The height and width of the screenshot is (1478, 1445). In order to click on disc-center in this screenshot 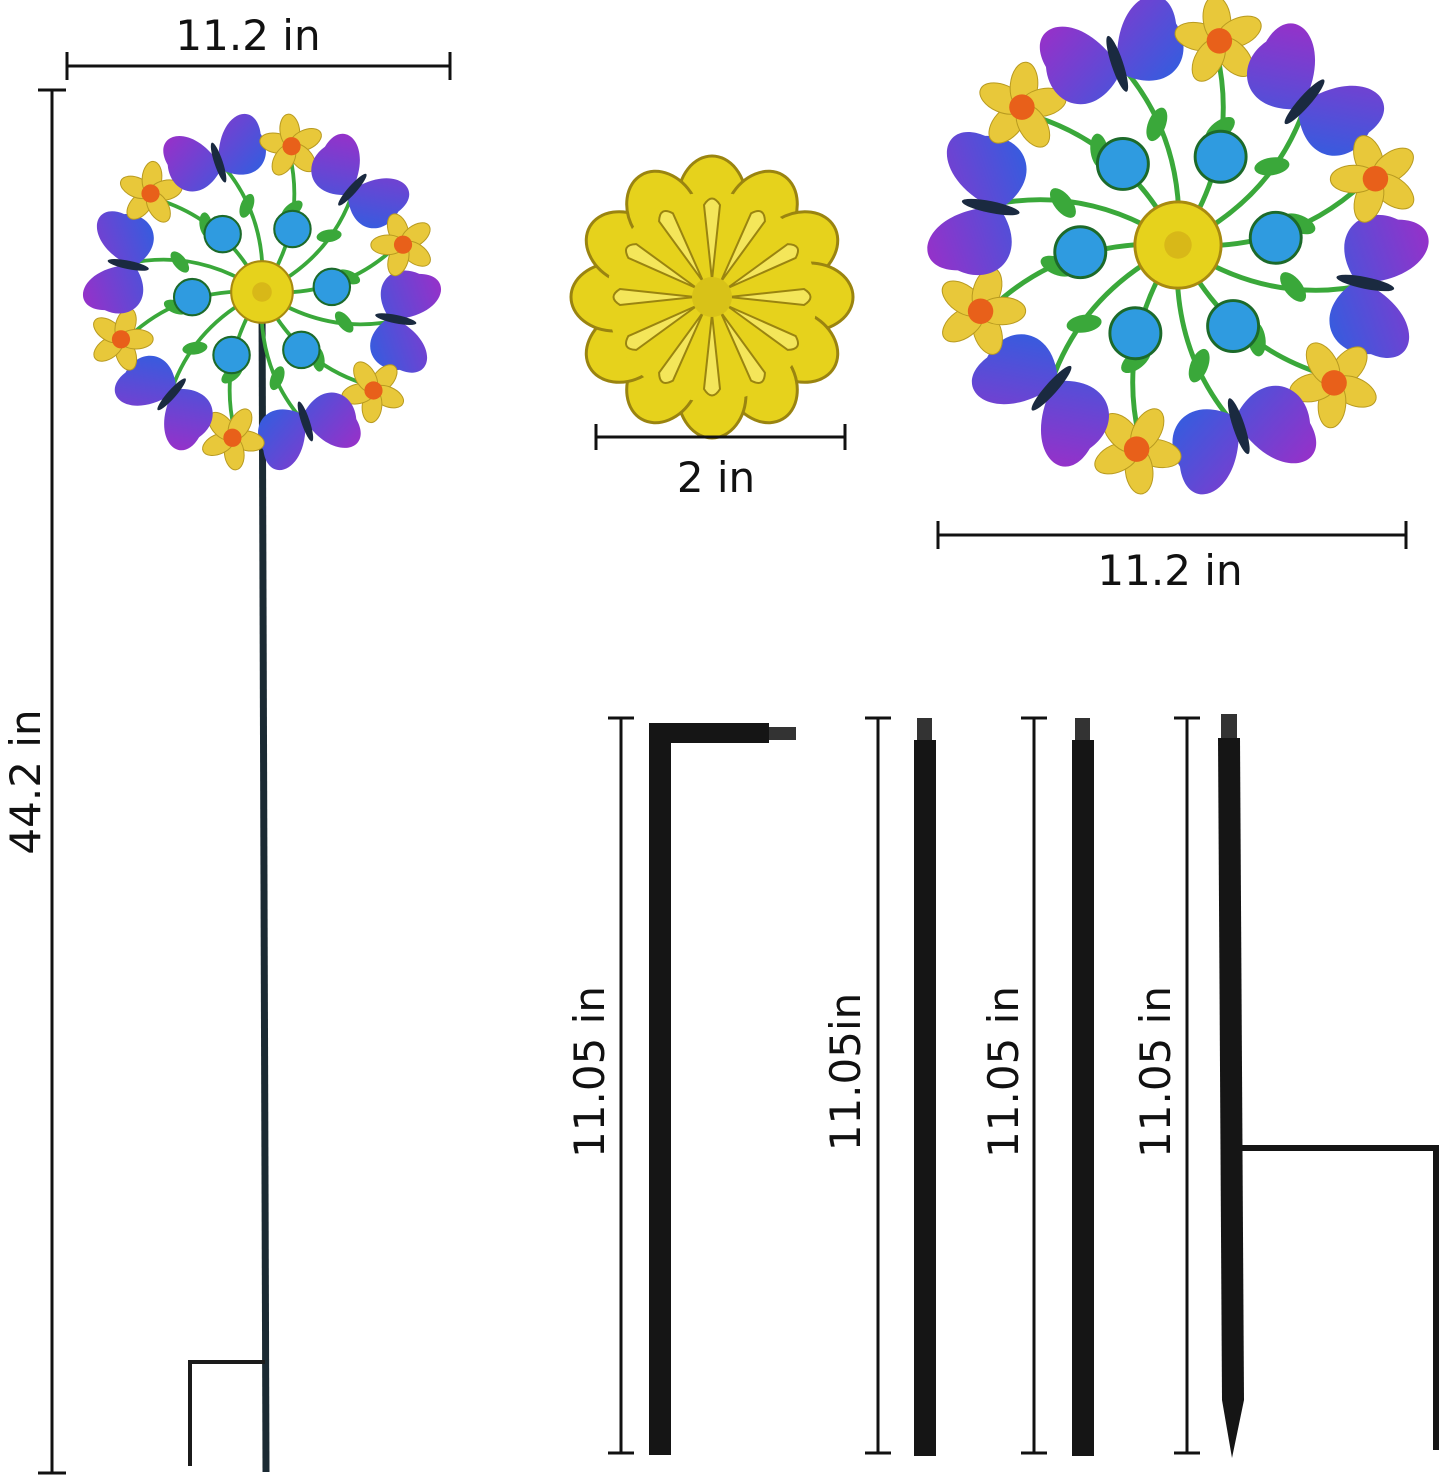, I will do `click(712, 297)`.